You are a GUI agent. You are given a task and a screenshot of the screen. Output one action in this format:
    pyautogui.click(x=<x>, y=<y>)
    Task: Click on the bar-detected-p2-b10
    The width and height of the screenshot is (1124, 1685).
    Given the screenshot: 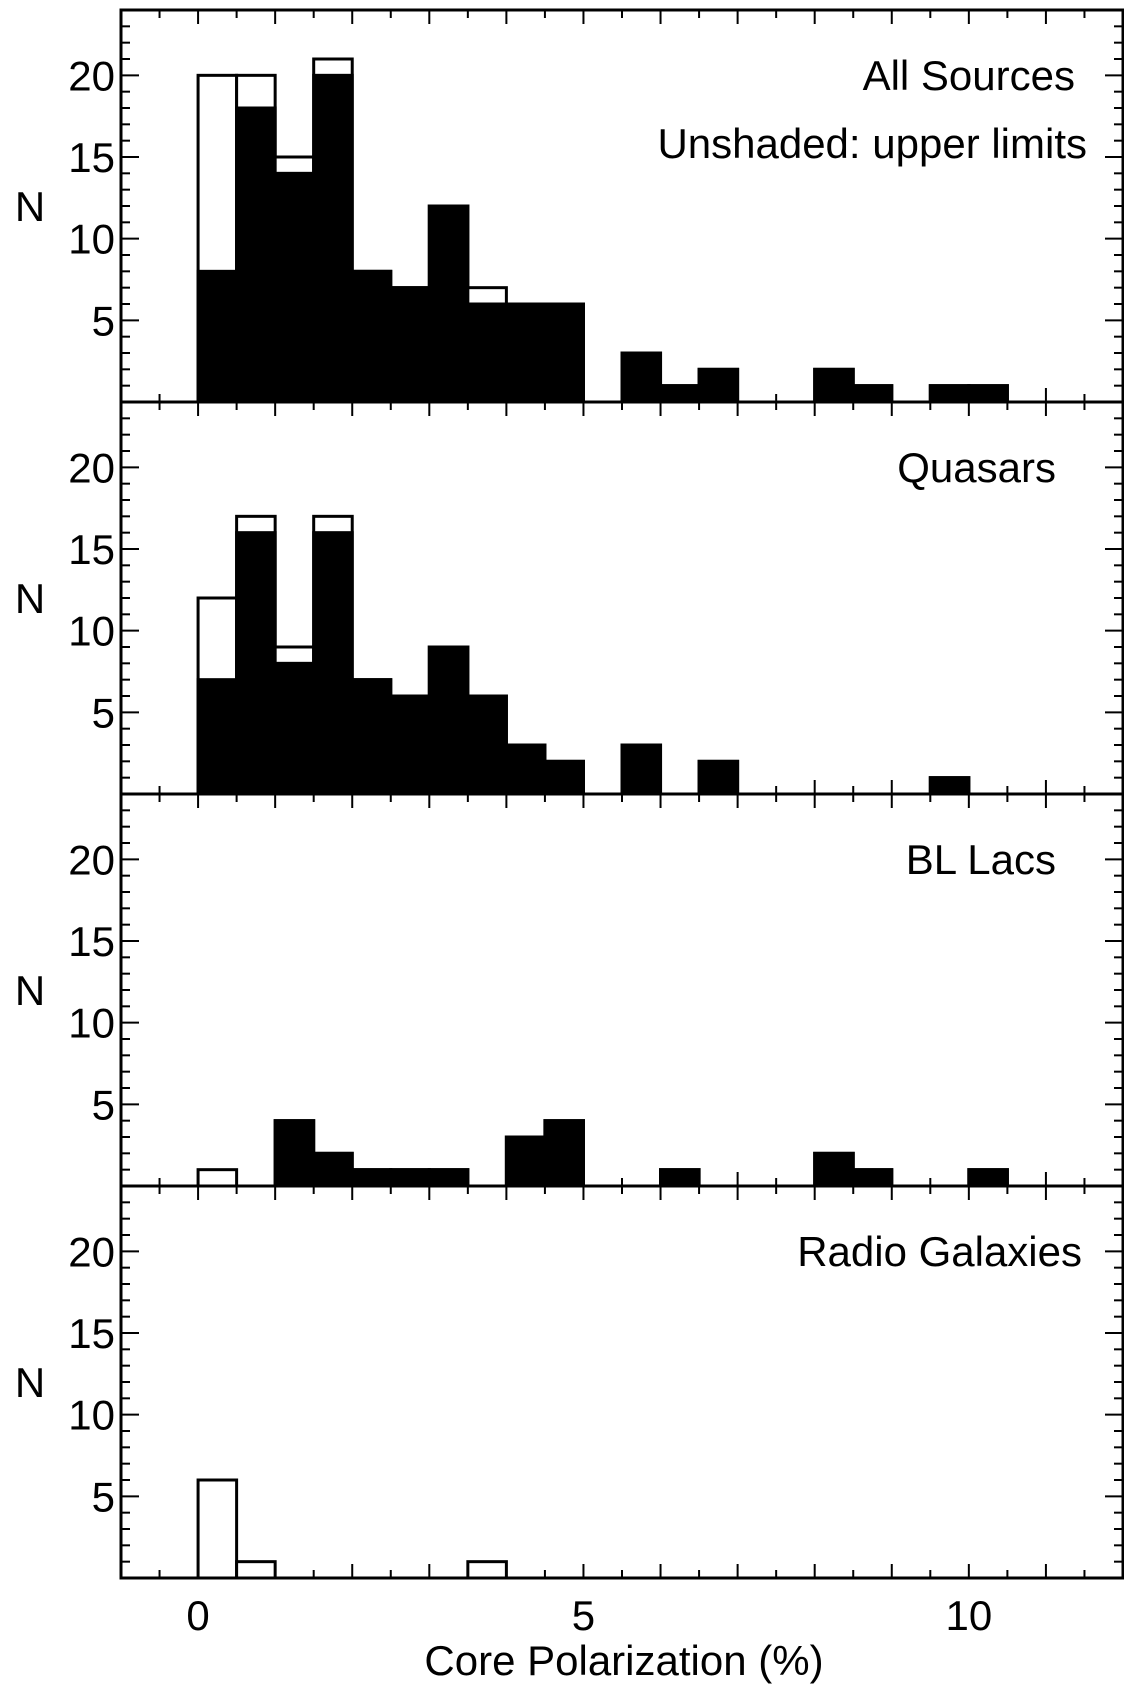 What is the action you would take?
    pyautogui.click(x=872, y=1178)
    